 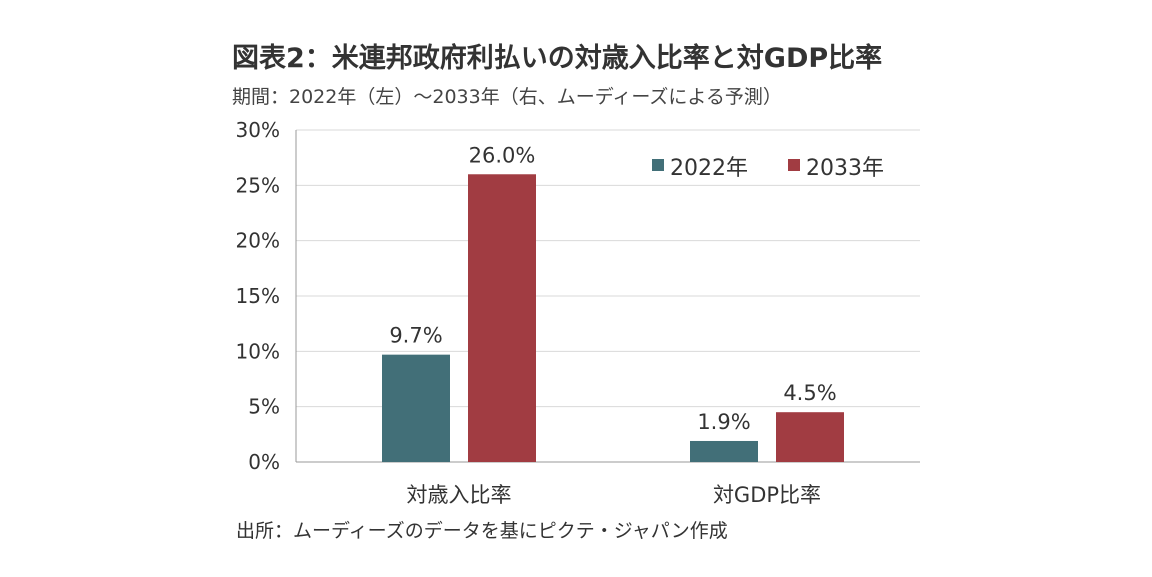 What do you see at coordinates (258, 296) in the screenshot?
I see `y-tick-label: 15%` at bounding box center [258, 296].